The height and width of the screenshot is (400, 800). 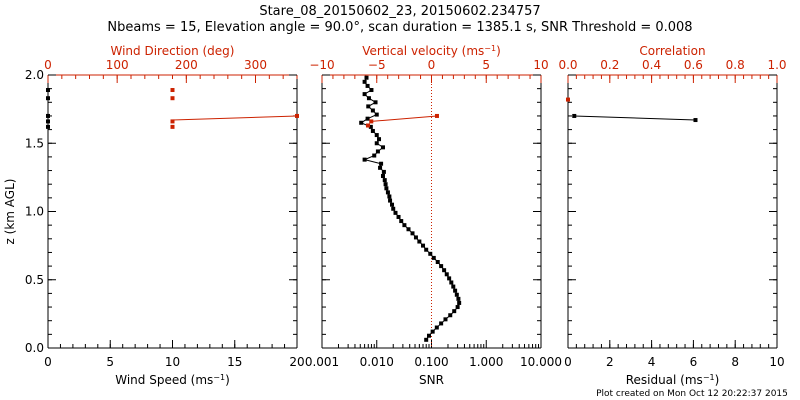 I want to click on x2-tick-label: −10, so click(x=321, y=65).